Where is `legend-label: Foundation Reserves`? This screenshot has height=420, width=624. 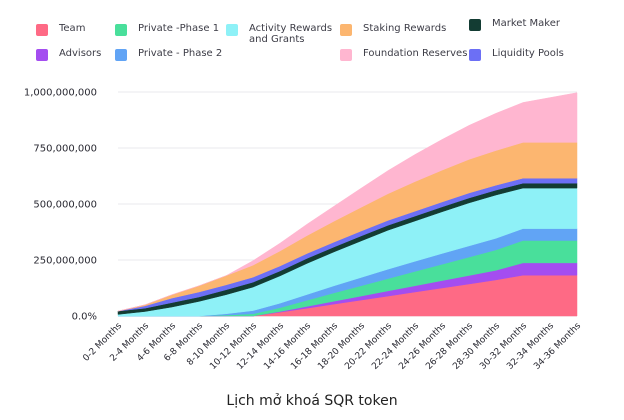
legend-label: Foundation Reserves is located at coordinates (415, 53).